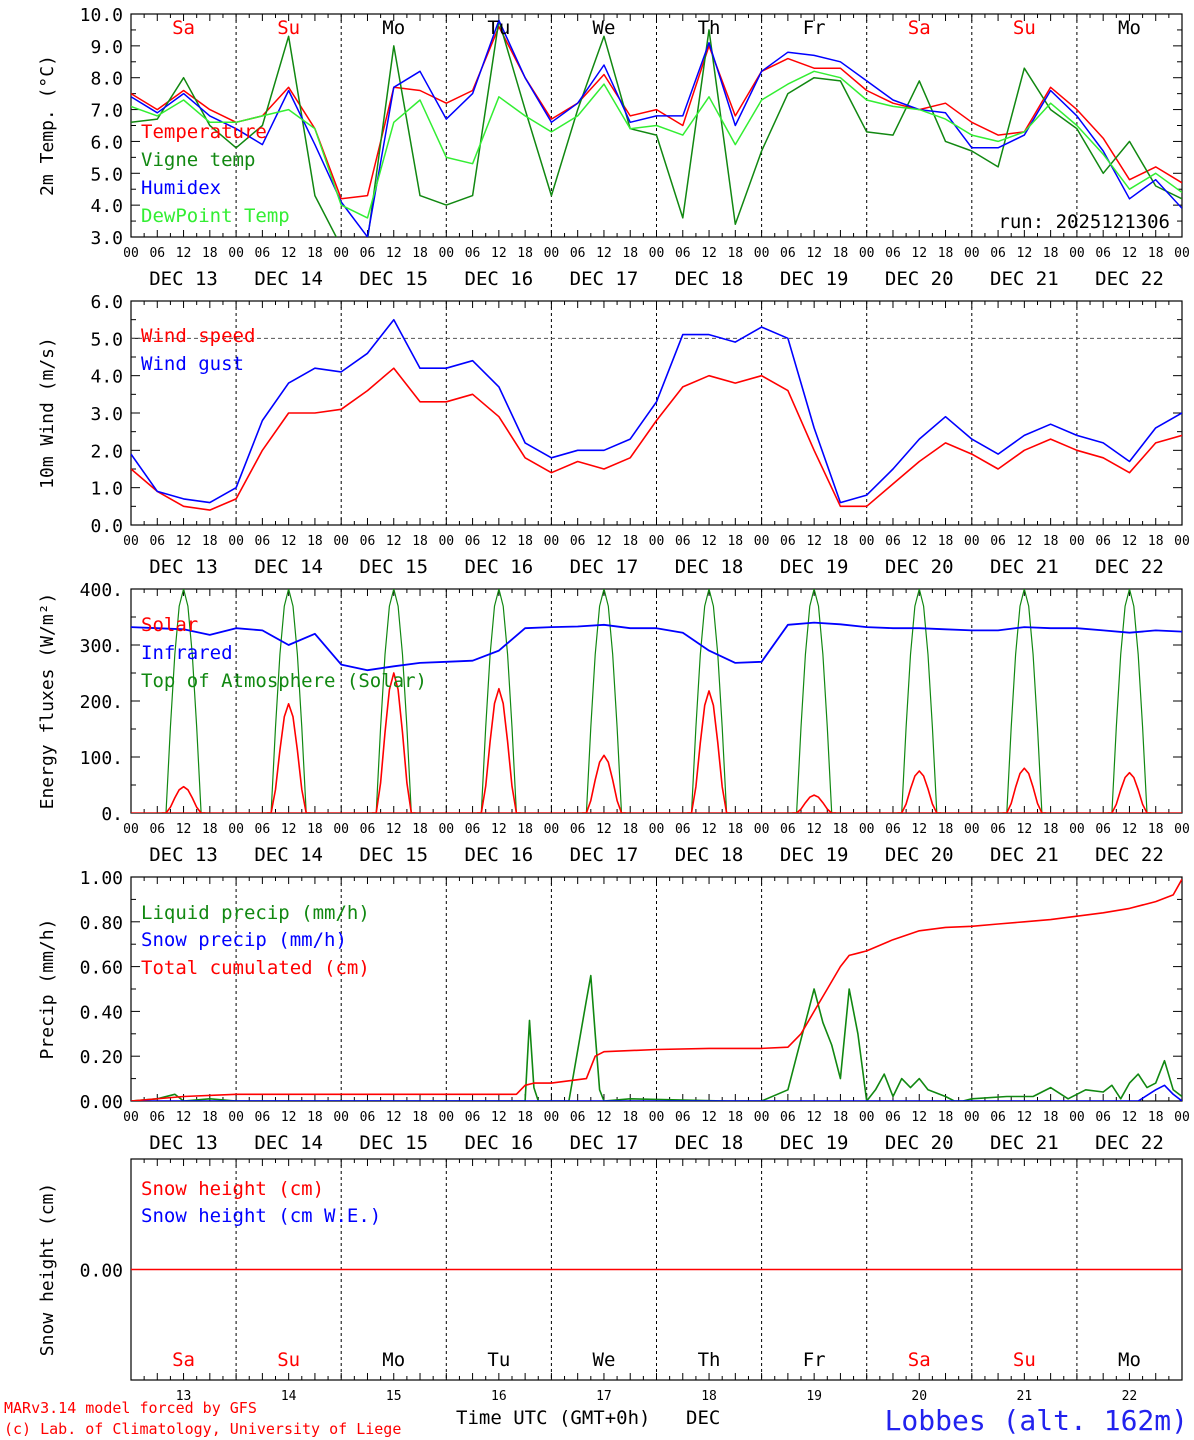  What do you see at coordinates (604, 1360) in the screenshot?
I see `weekday-label: We` at bounding box center [604, 1360].